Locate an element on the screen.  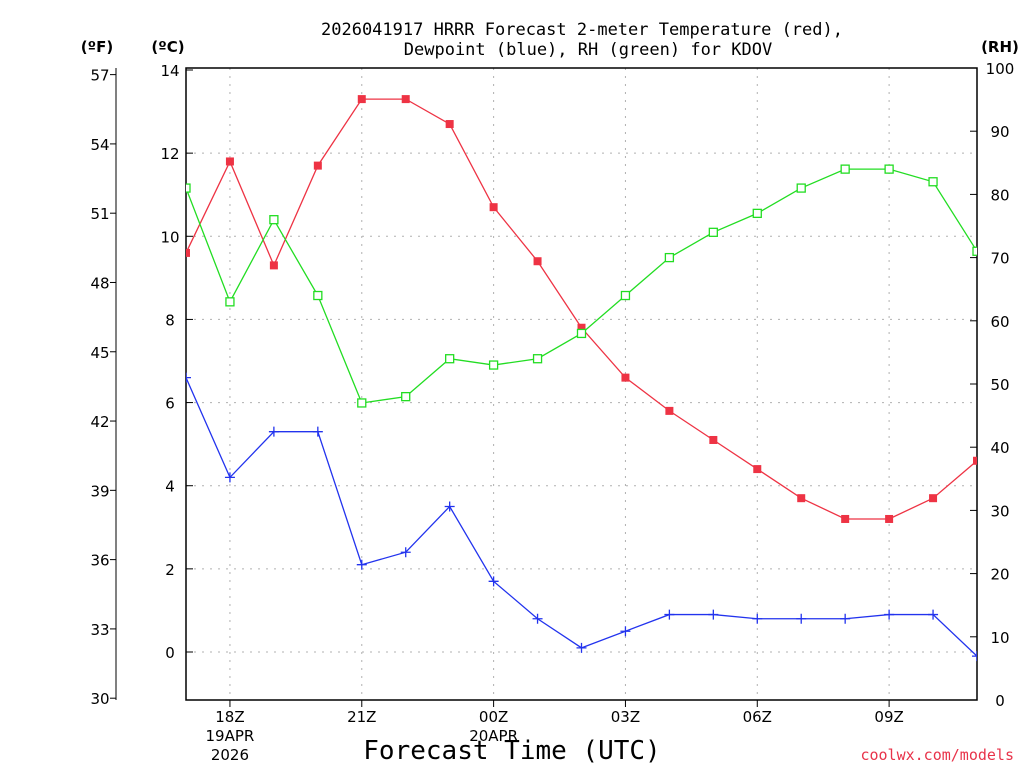
time-tick-label: 09Z is located at coordinates (888, 717).